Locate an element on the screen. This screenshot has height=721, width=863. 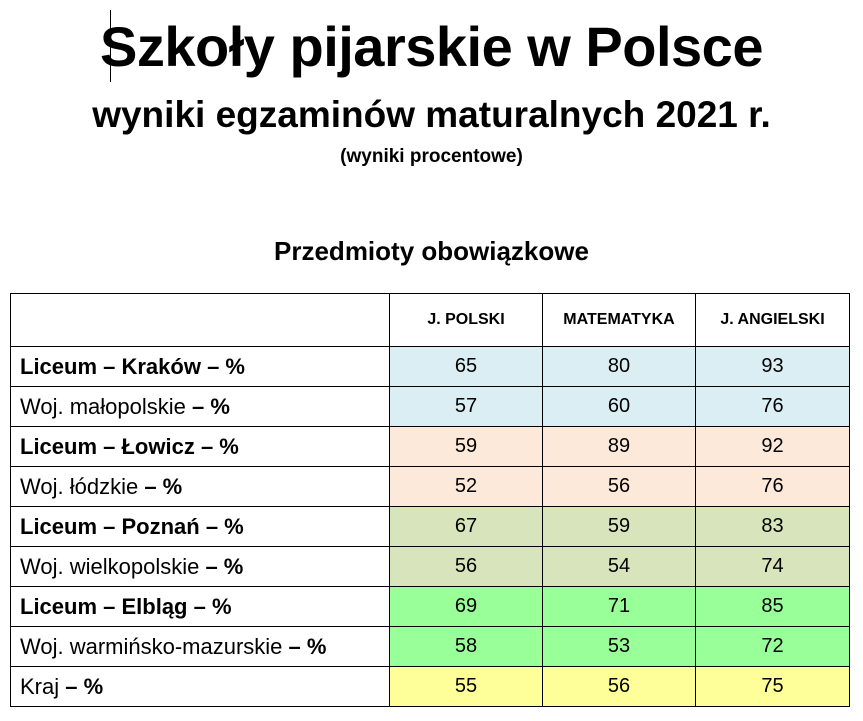
page-title: Szkoły pijarskie w Polsce is located at coordinates (431, 46).